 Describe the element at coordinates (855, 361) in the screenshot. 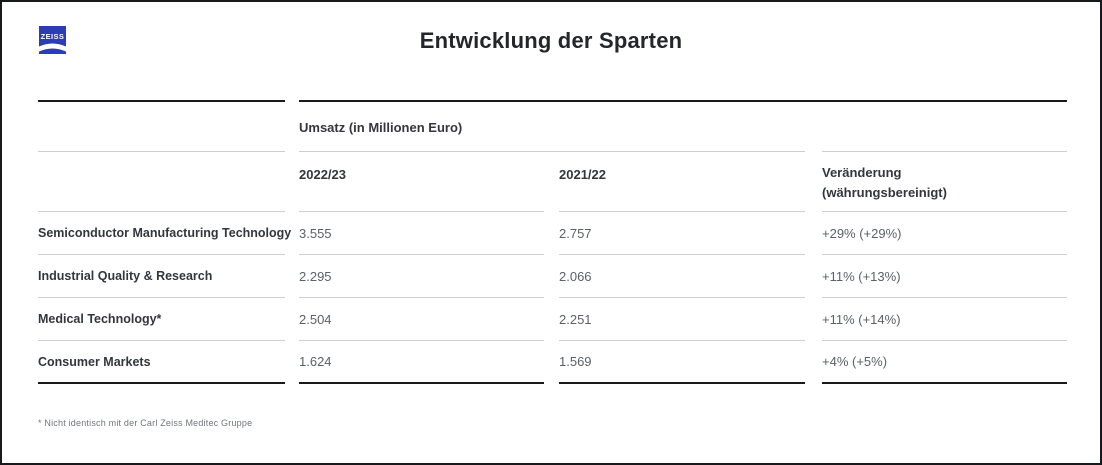

I see `cell-value: +4% (+5%)` at that location.